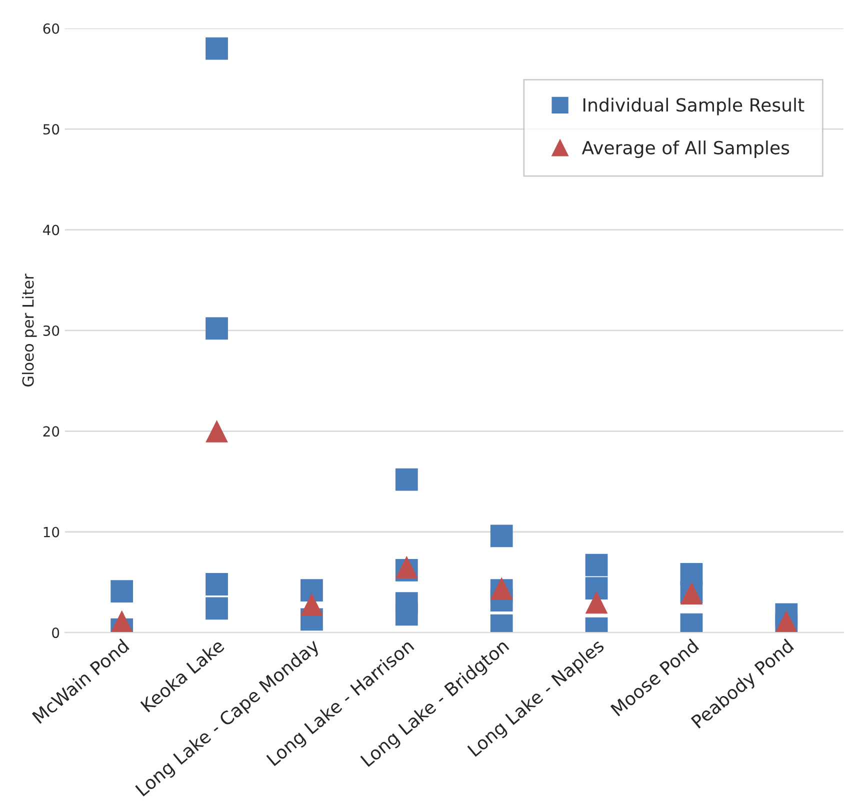 Image resolution: width=865 pixels, height=811 pixels. I want to click on y-tick-label: 40, so click(51, 230).